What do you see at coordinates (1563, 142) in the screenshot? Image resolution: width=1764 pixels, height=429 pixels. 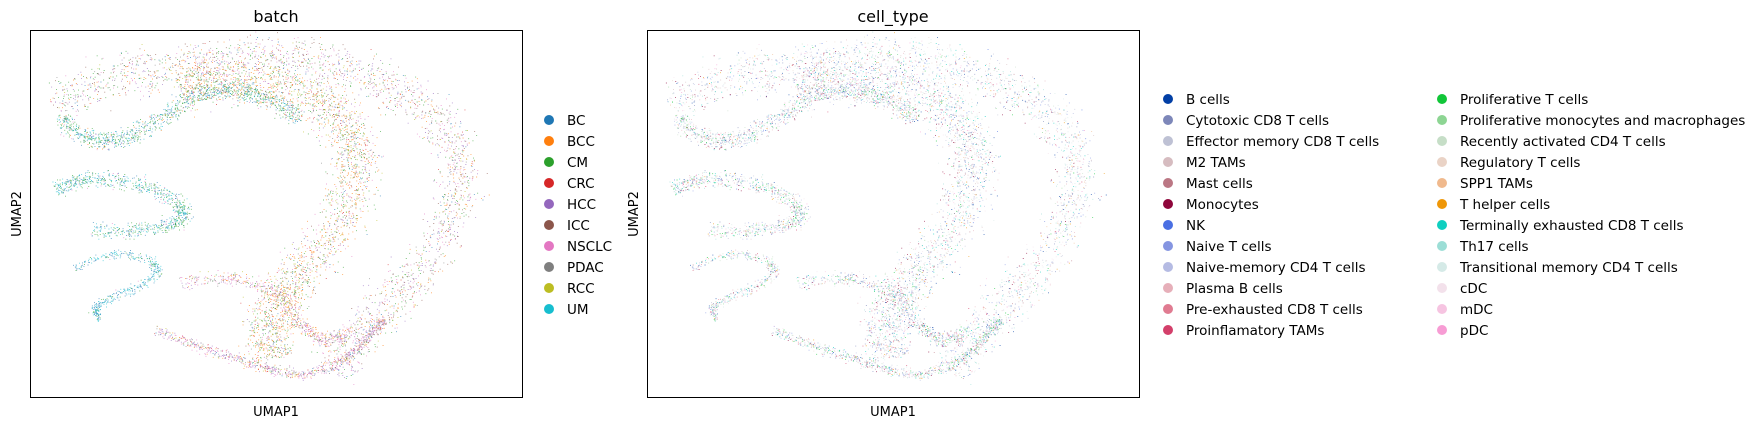 I see `legend-label: Recently activated CD4 T cells` at bounding box center [1563, 142].